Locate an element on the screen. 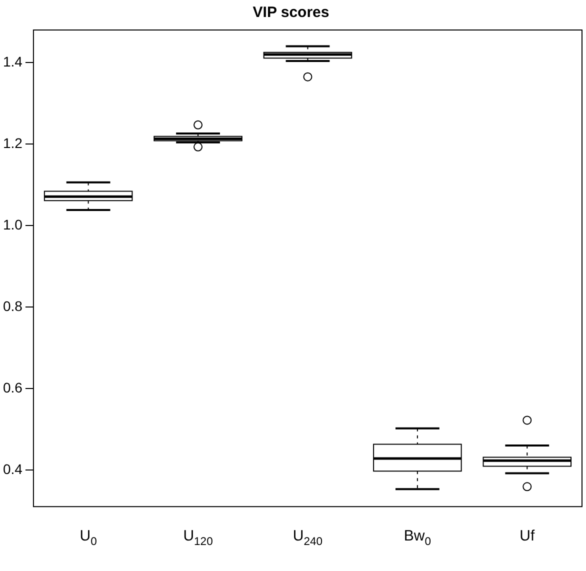 The width and height of the screenshot is (586, 571). y-tick-label: 1.0 is located at coordinates (12, 224).